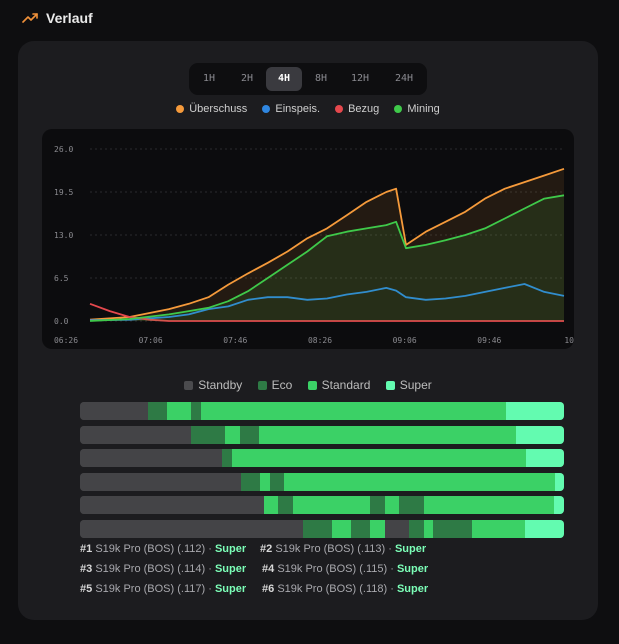  What do you see at coordinates (150, 569) in the screenshot?
I see `miner-name: S19k Pro (BOS) (.114)` at bounding box center [150, 569].